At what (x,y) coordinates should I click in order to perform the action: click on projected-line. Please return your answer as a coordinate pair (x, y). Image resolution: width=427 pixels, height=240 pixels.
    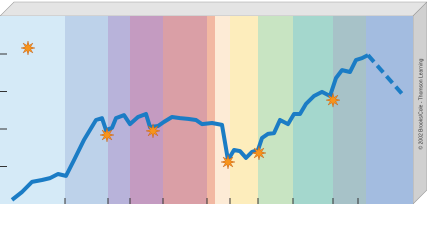
    Looking at the image, I should click on (386, 76).